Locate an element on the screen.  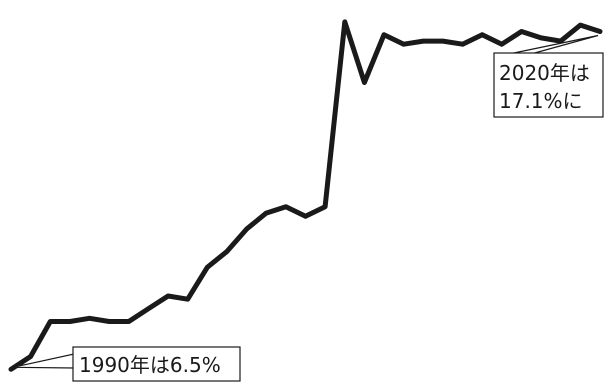
annotation-start: 1990年は6.5% is located at coordinates (126, 364).